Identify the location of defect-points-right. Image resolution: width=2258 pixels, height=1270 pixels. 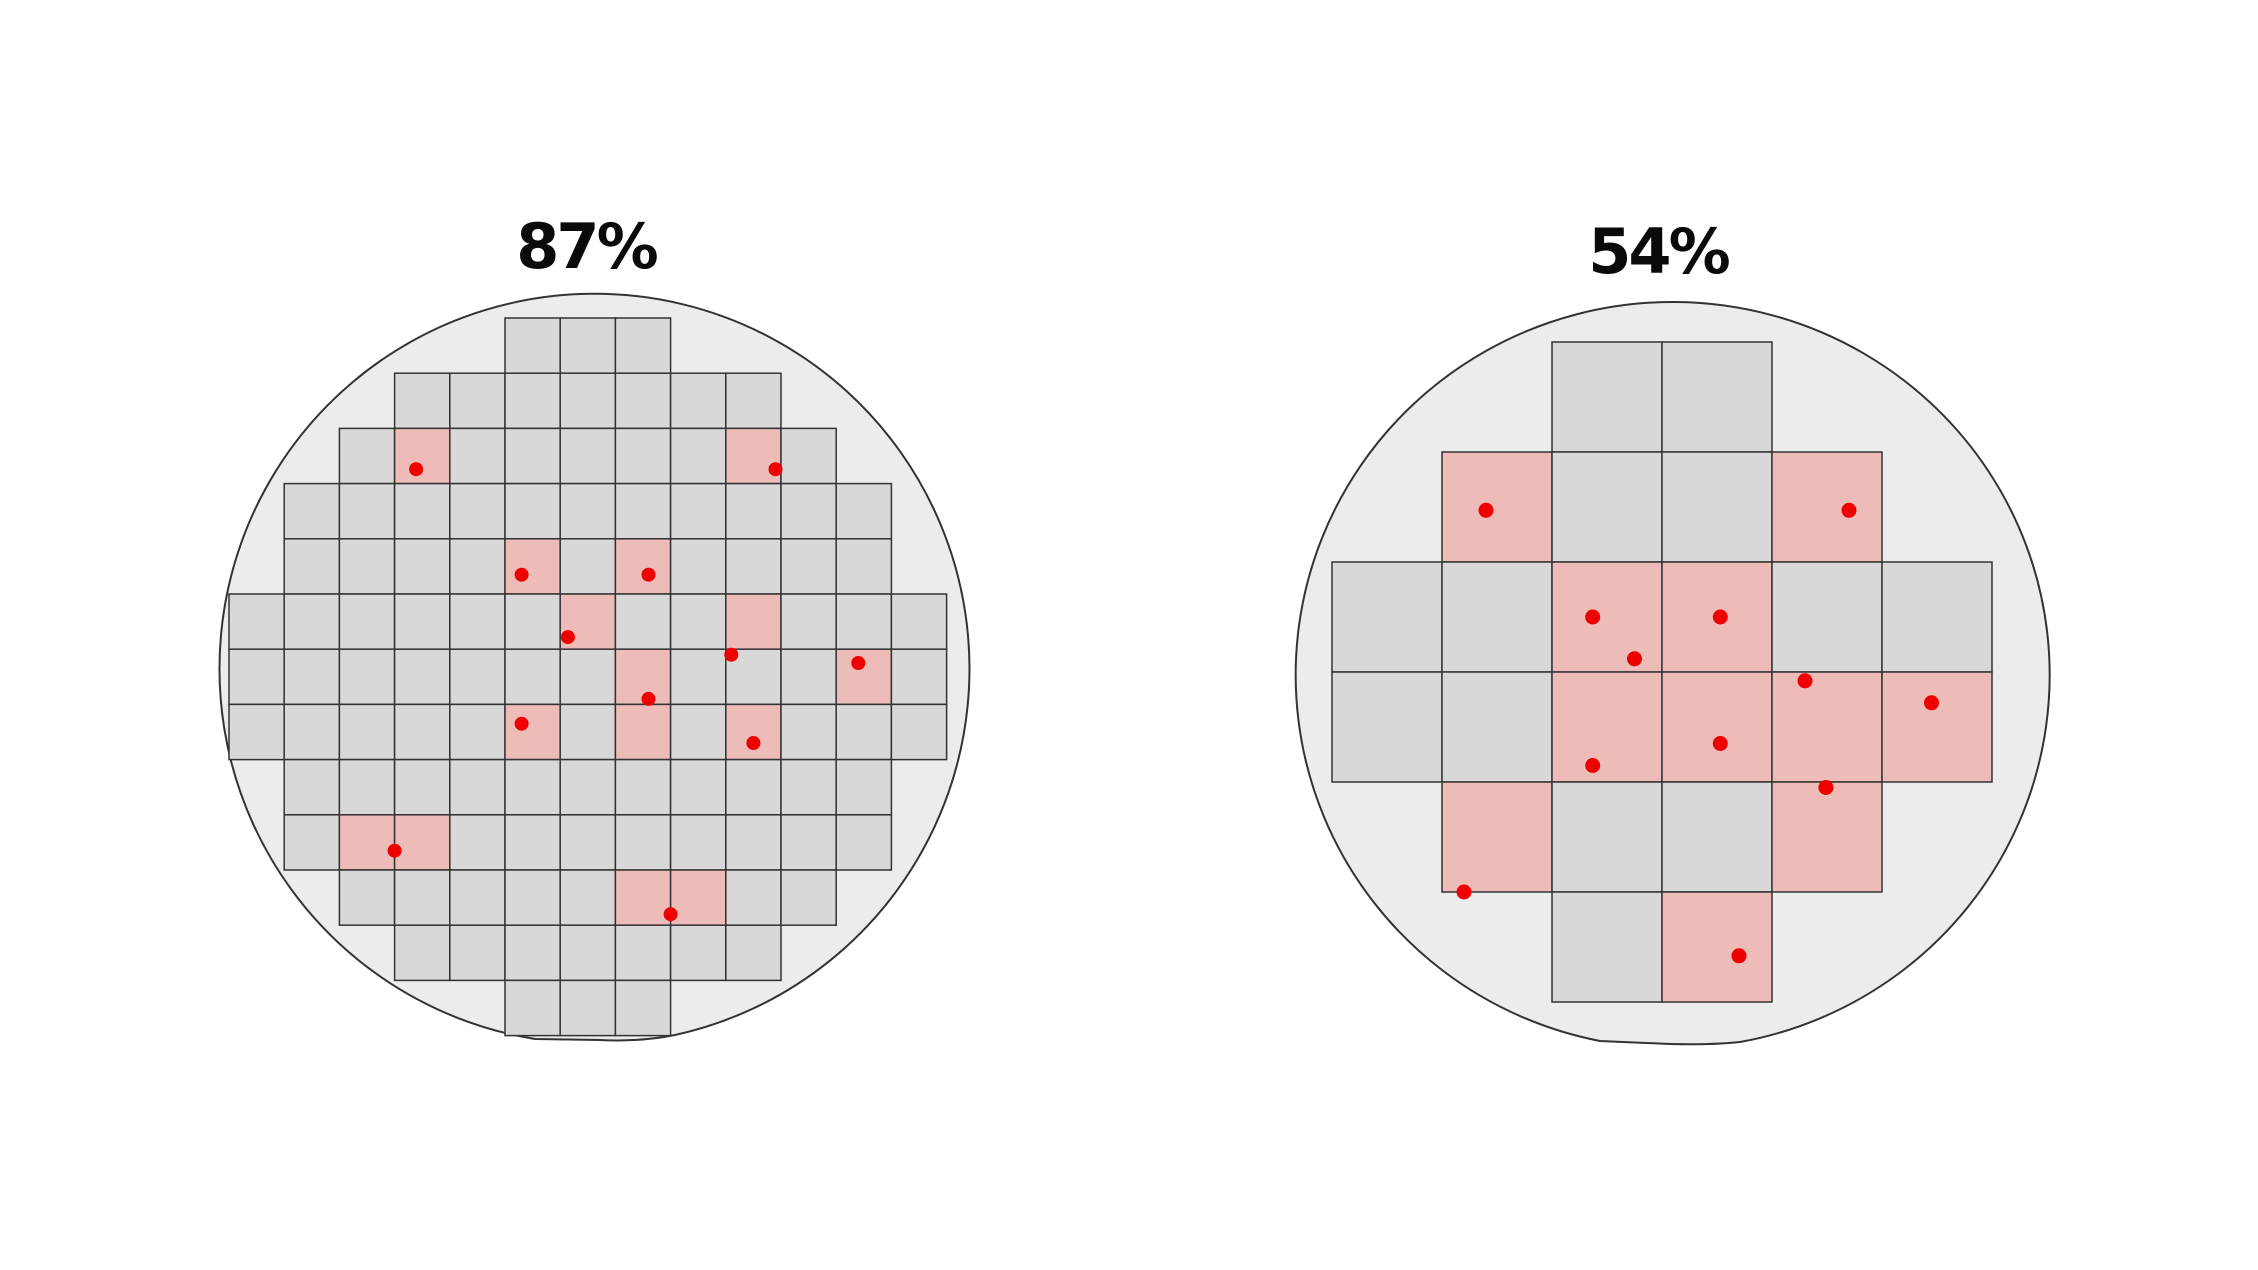
(1697, 733).